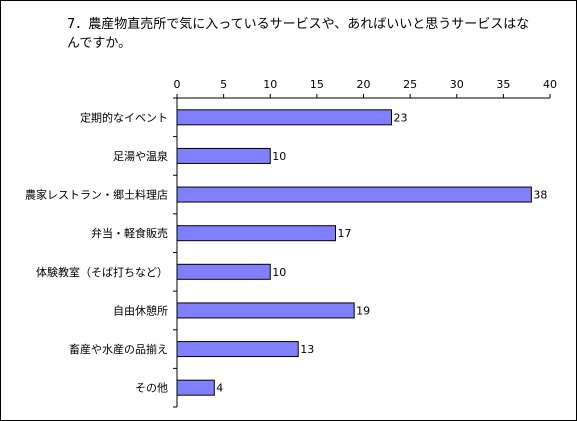 Image resolution: width=577 pixels, height=421 pixels. I want to click on data-label: 23, so click(400, 117).